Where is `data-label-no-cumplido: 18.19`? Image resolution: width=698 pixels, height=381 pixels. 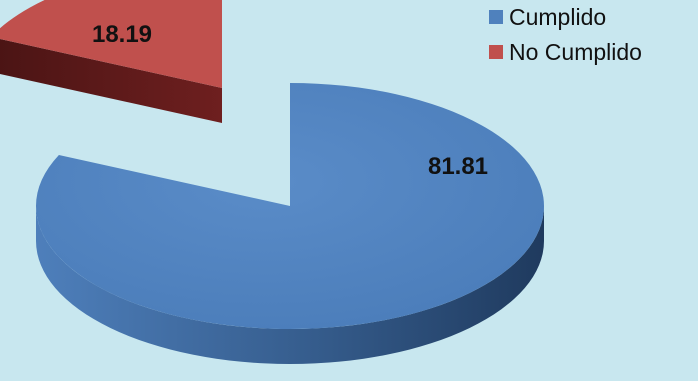
data-label-no-cumplido: 18.19 is located at coordinates (122, 34).